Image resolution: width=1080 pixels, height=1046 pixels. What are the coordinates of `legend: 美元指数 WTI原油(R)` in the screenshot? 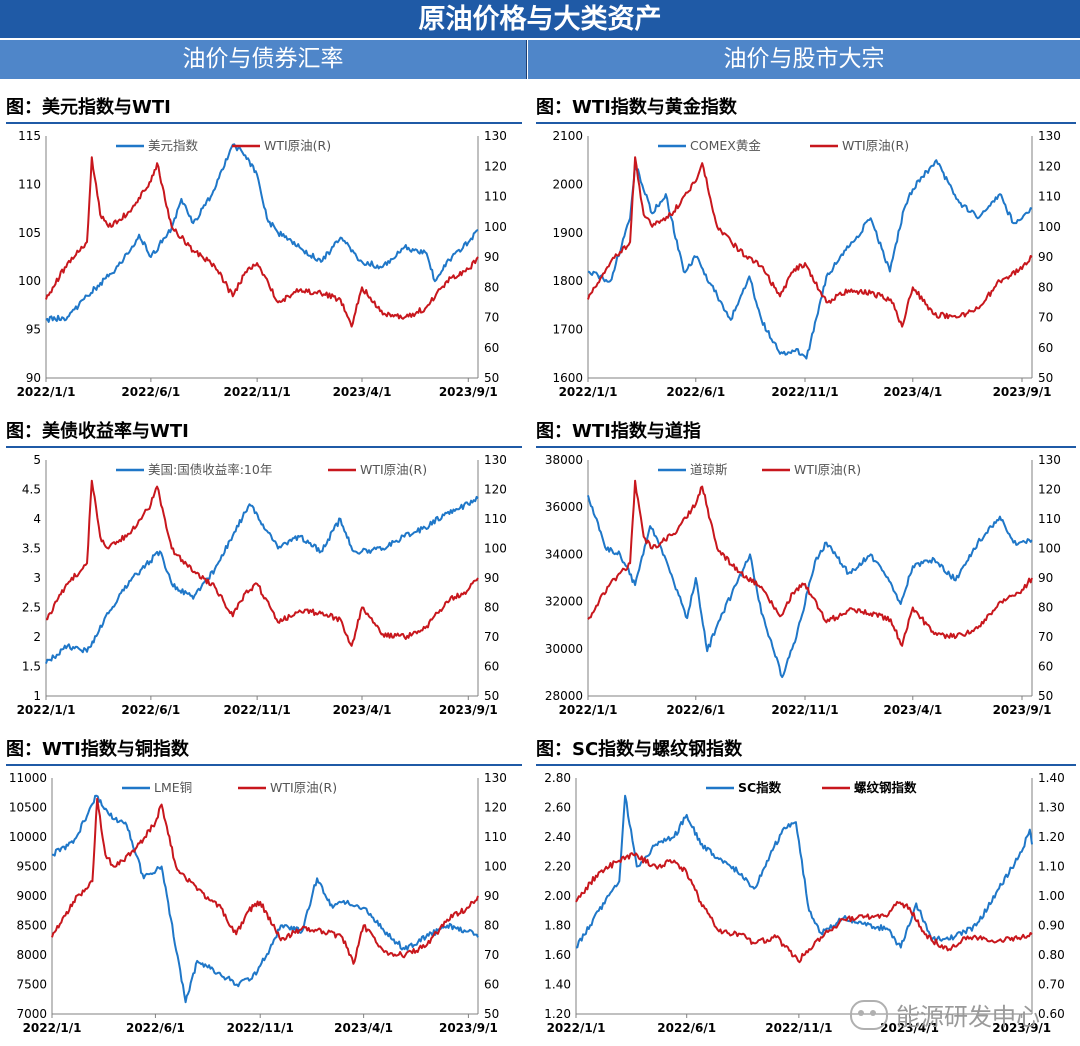 It's located at (223, 145).